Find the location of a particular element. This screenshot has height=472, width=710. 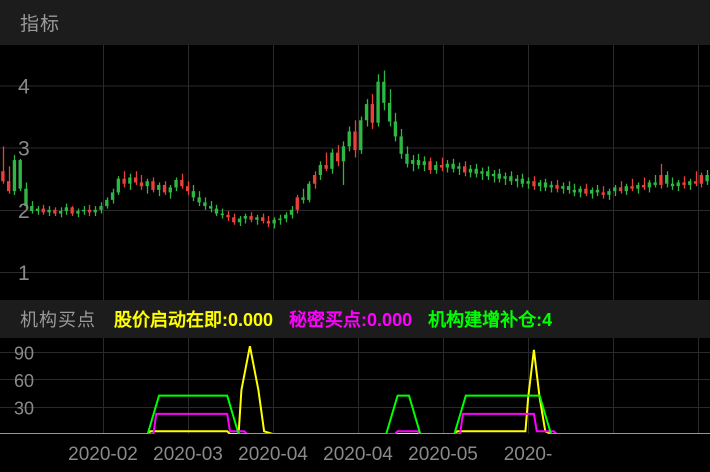

x-axis-svg: 2020-02 2020-03 2020-04 2020-04 2020-05 2020- is located at coordinates (310, 454).